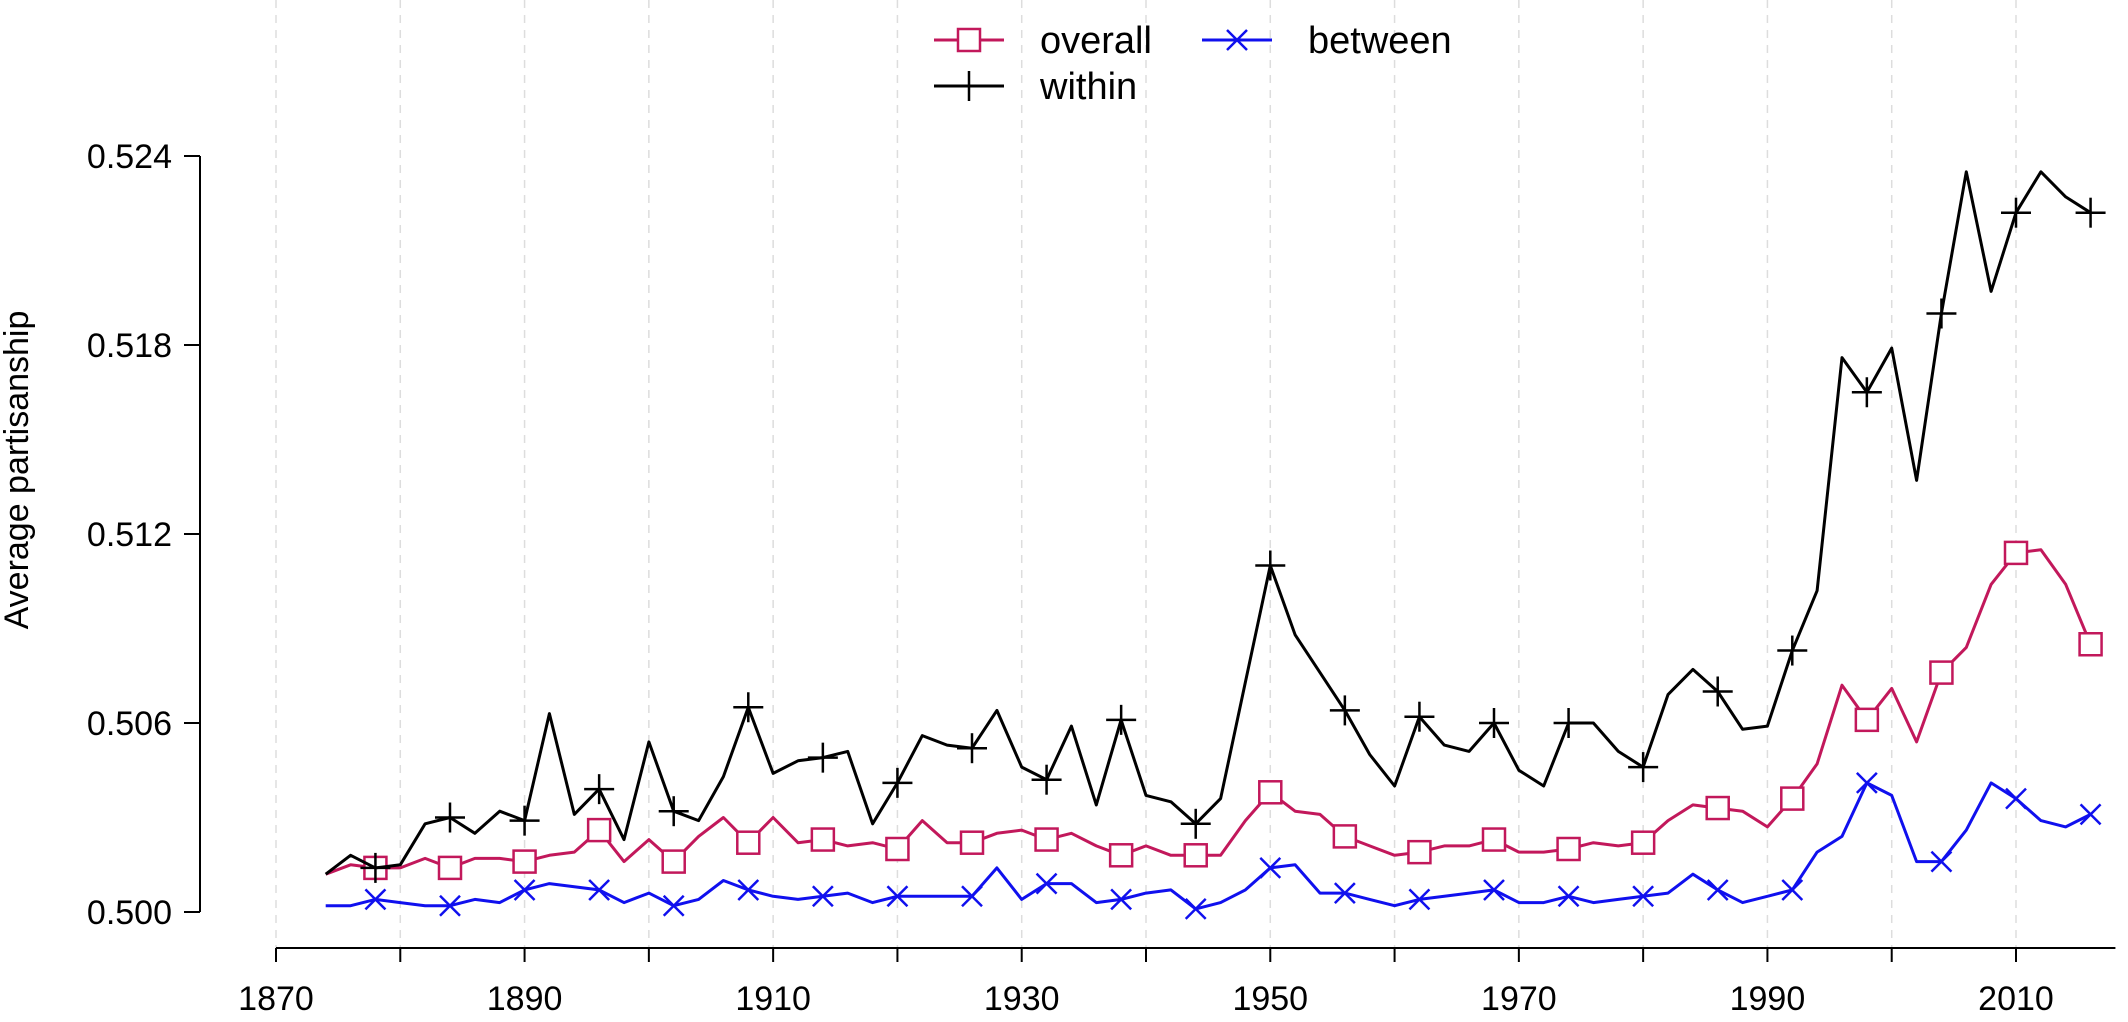 This screenshot has width=2128, height=1022. Describe the element at coordinates (1088, 87) in the screenshot. I see `legend-label-within: within` at that location.